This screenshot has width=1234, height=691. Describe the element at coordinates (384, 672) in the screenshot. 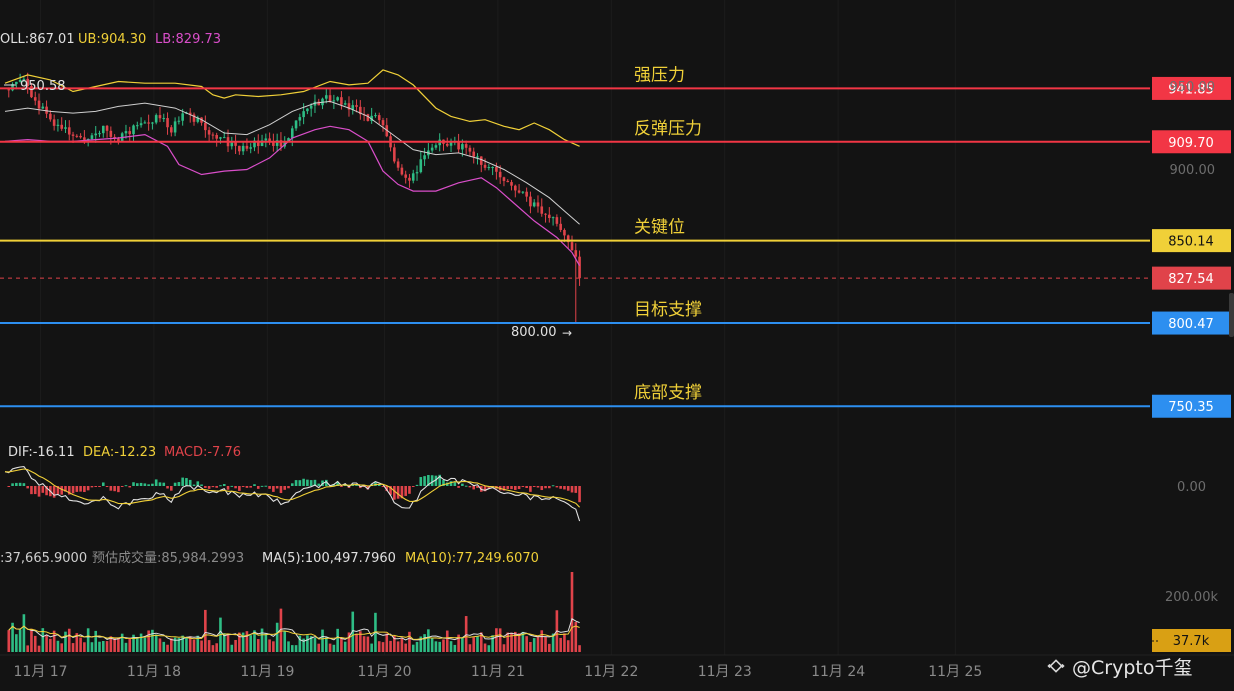

I see `x-axis-label: 11月 20` at that location.